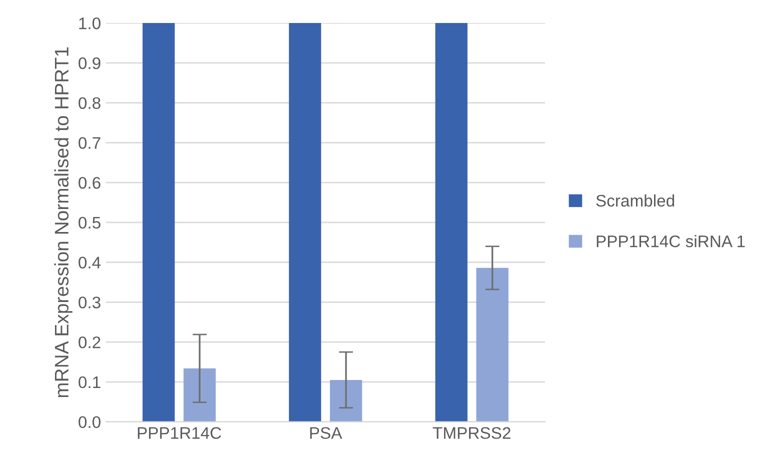 The width and height of the screenshot is (757, 461). Describe the element at coordinates (63, 222) in the screenshot. I see `y-axis-title: mRNA Expression Normalised to HPRT1` at that location.